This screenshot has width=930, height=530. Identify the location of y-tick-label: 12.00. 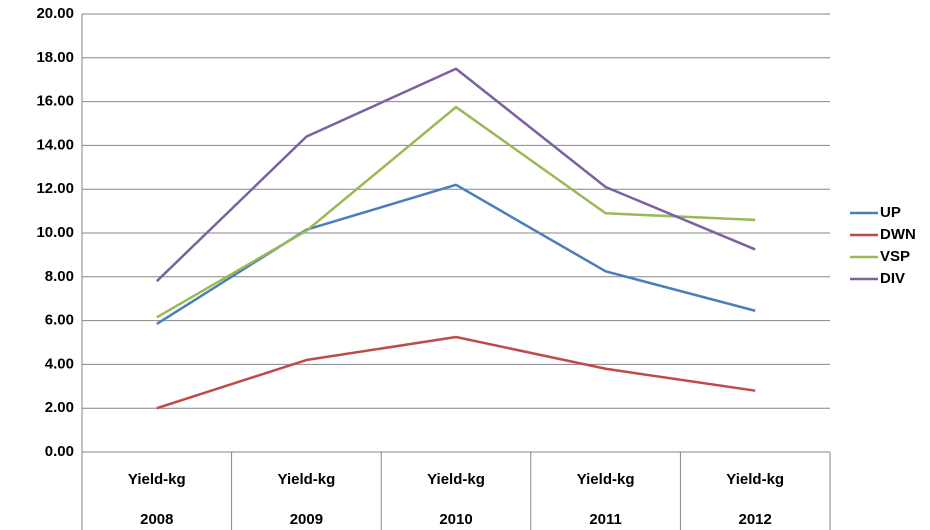
(55, 188).